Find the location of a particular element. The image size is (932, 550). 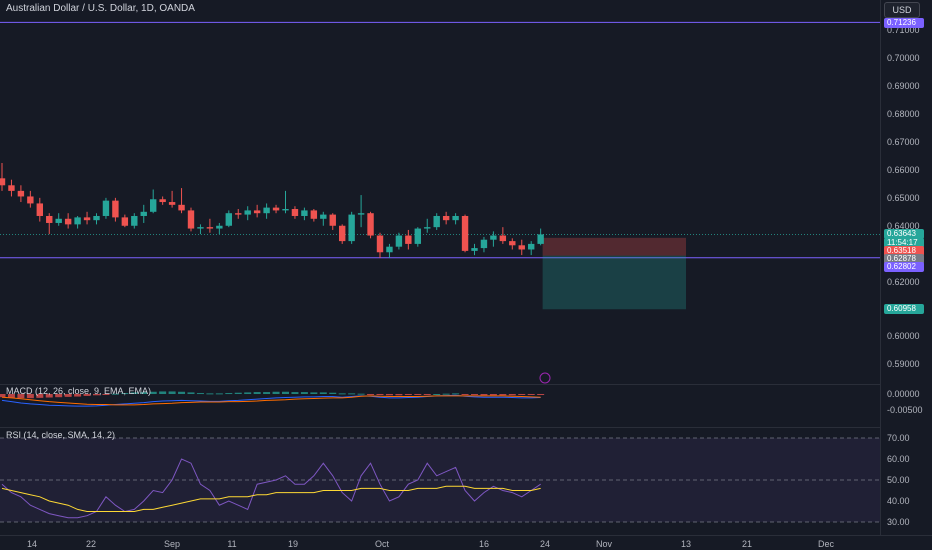

time-tick: Dec is located at coordinates (826, 544).